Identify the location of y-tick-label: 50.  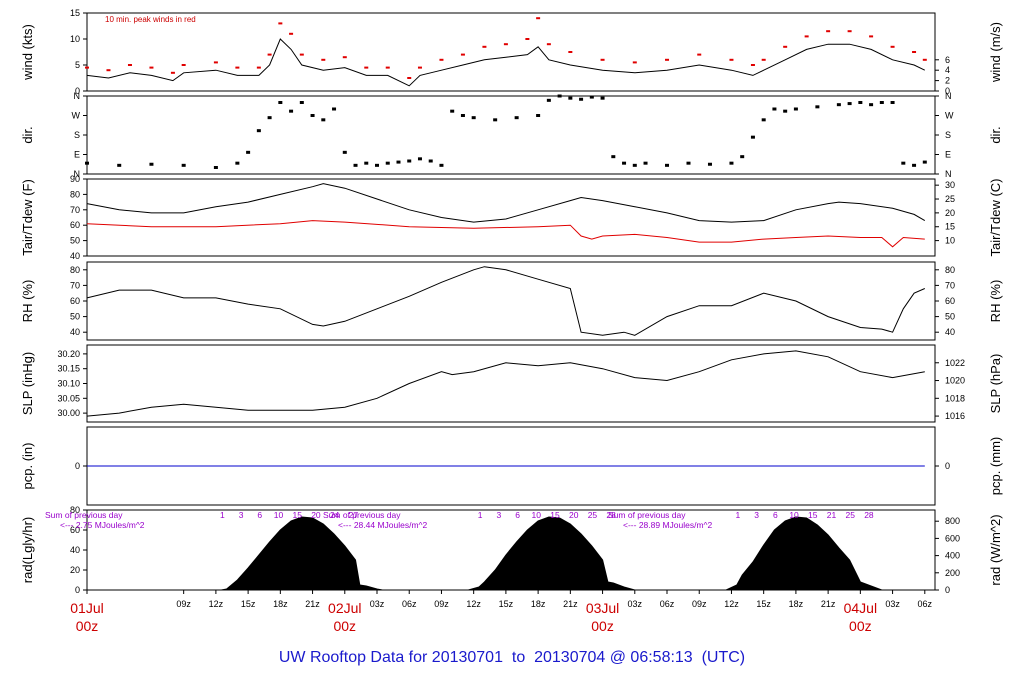
(75, 241).